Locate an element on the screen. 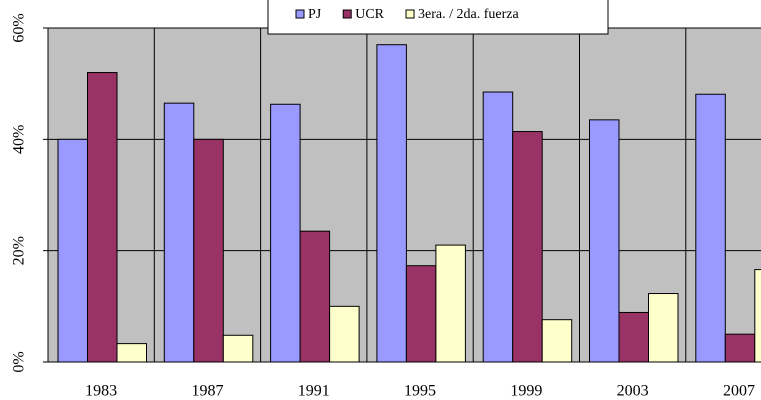  legend-label: PJ is located at coordinates (315, 14).